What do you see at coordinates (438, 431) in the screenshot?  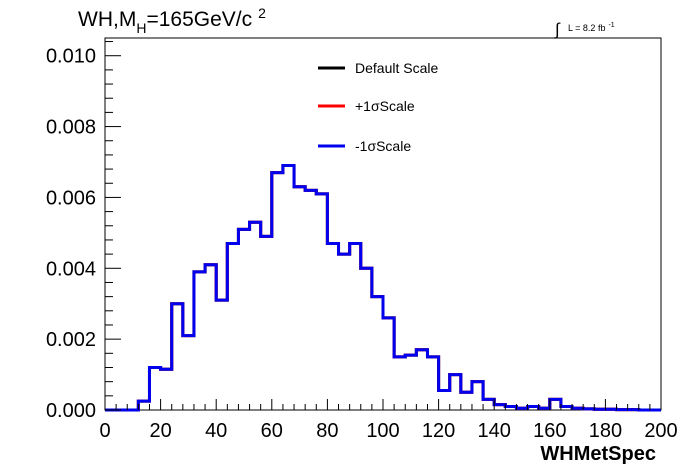 I see `x-tick-label: 120` at bounding box center [438, 431].